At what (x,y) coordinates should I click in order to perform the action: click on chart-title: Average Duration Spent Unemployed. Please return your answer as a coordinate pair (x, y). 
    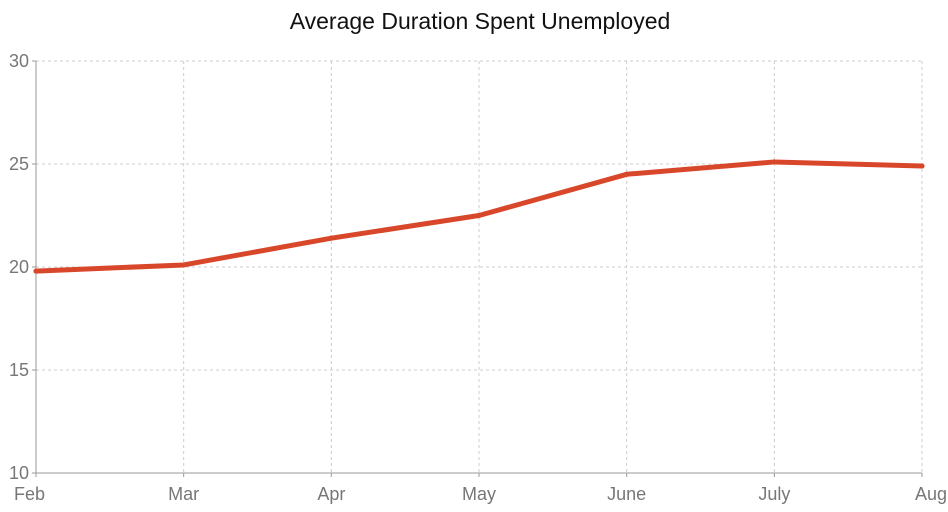
    Looking at the image, I should click on (480, 21).